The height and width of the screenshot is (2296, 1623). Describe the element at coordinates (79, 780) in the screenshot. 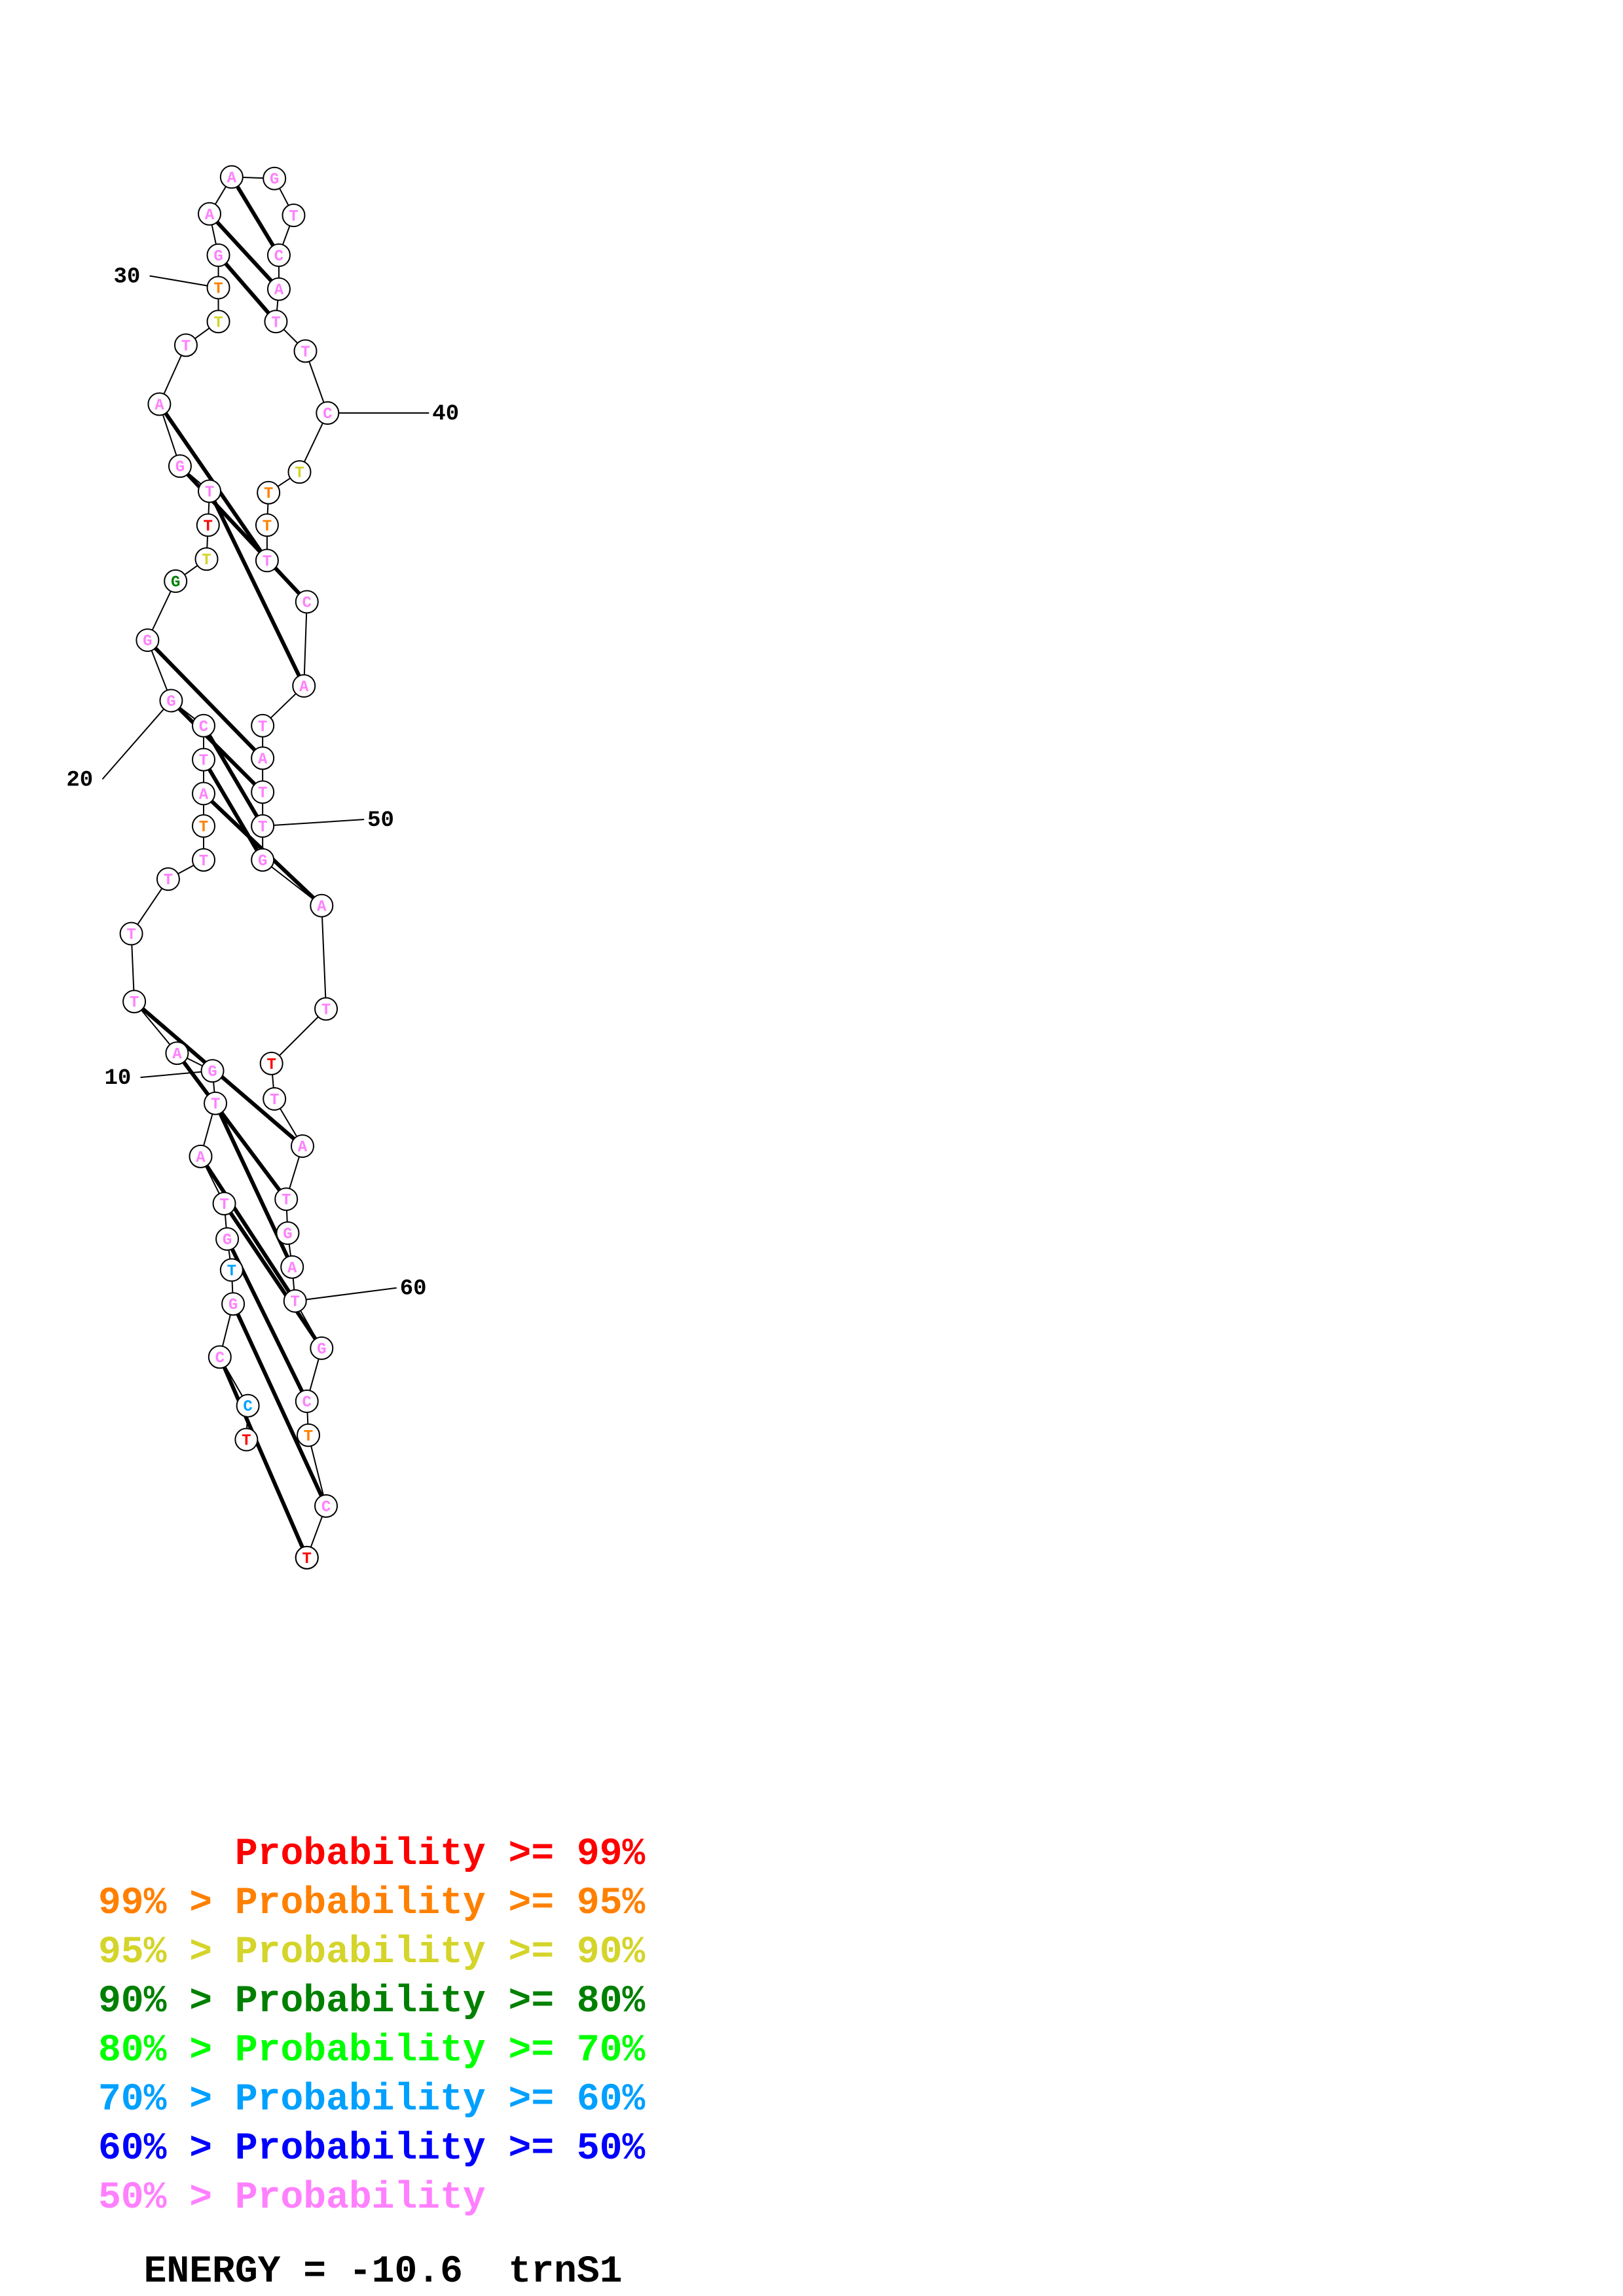

I see `position-label: 20` at that location.